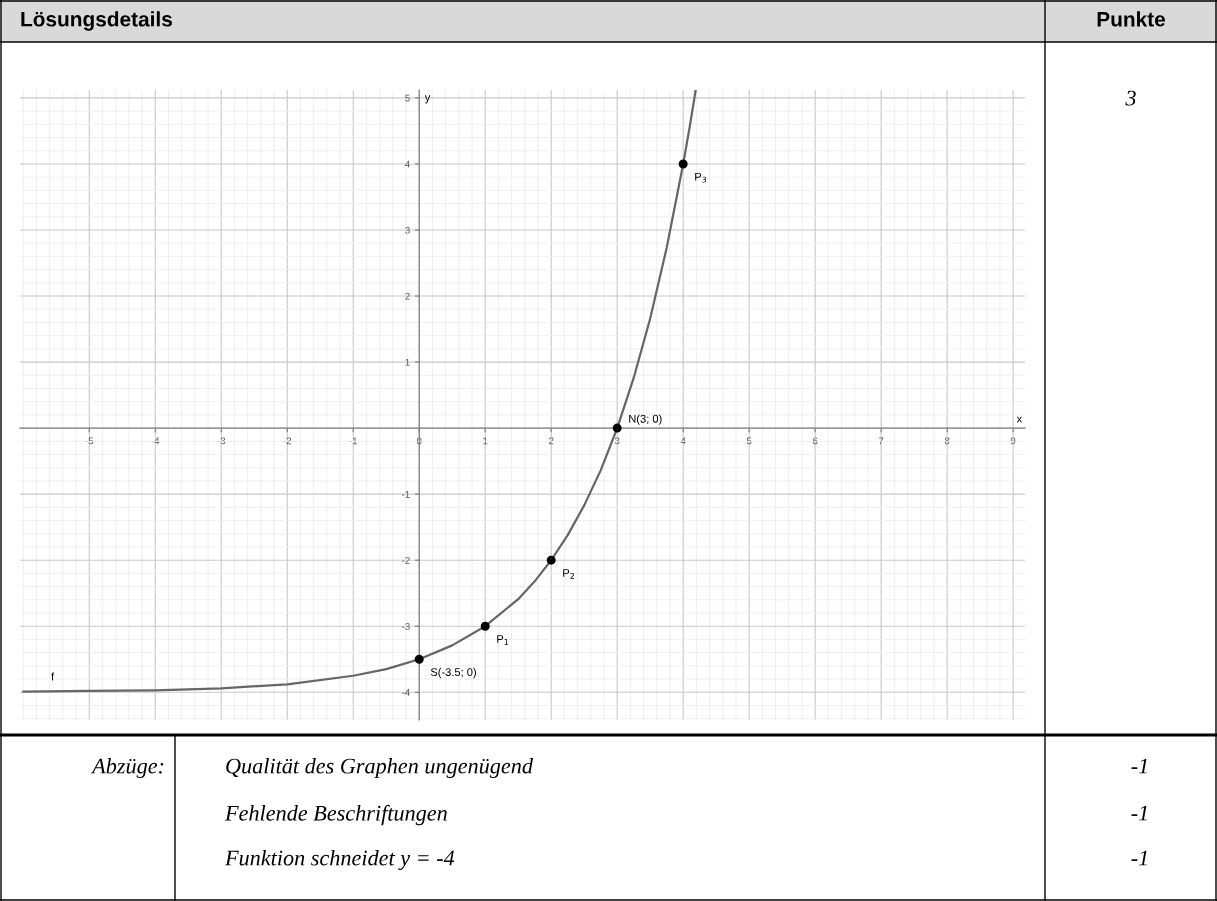  Describe the element at coordinates (407, 230) in the screenshot. I see `y-tick-label: 3` at that location.